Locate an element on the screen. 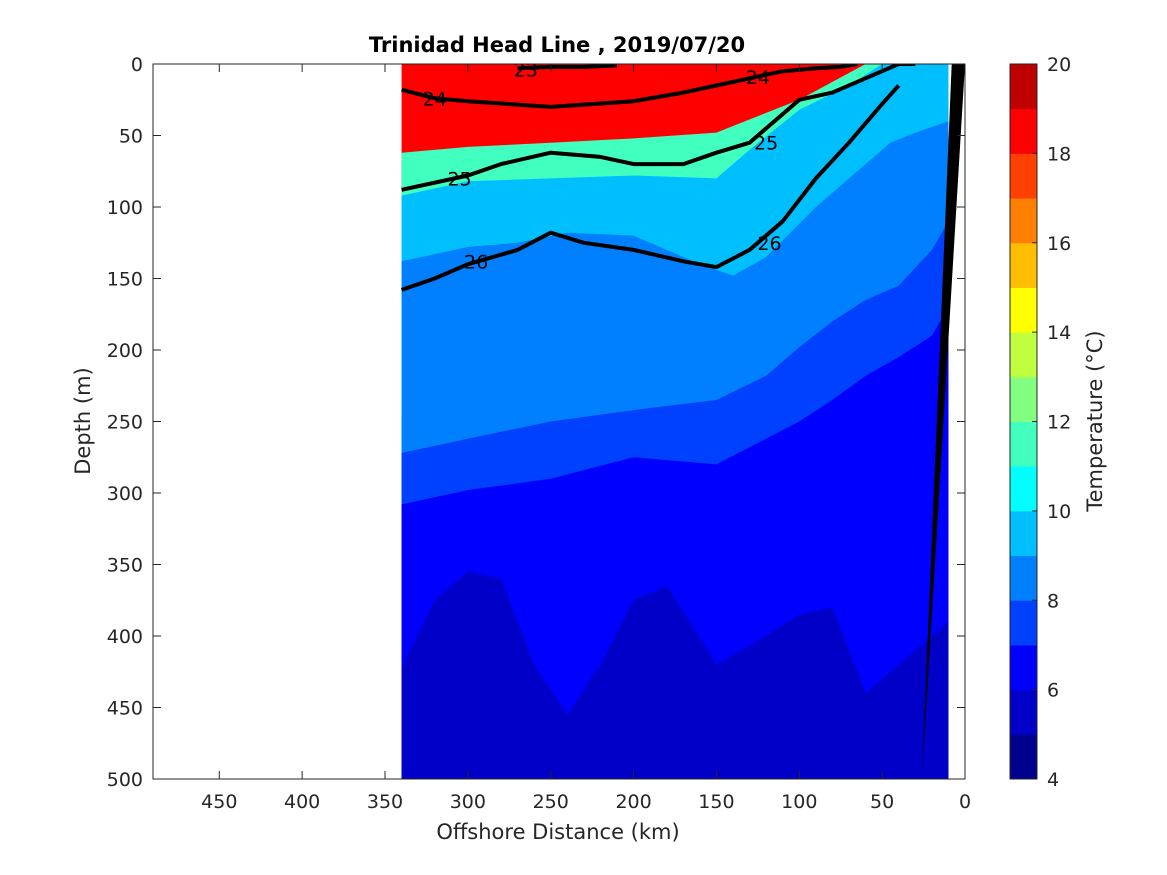  y-tick-label: 350 is located at coordinates (125, 566).